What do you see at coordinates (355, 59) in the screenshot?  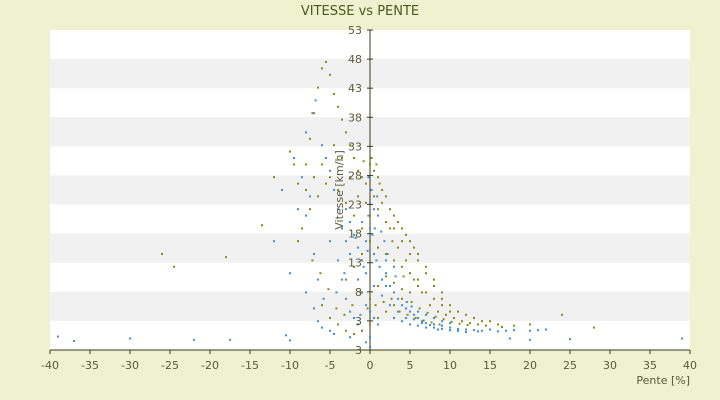 I see `y-tick-label: 48` at bounding box center [355, 59].